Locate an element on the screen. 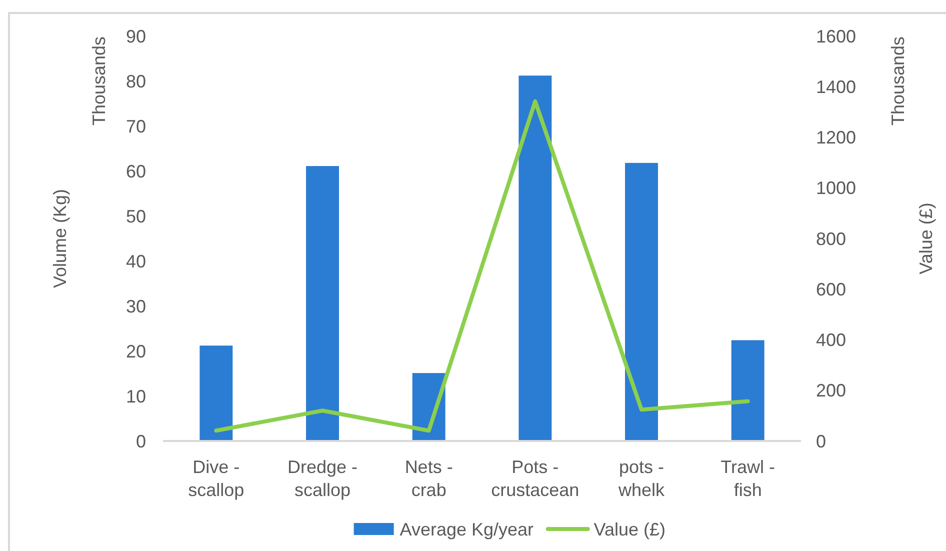 The image size is (946, 551). x-tick-label: Dredge - scallop is located at coordinates (322, 478).